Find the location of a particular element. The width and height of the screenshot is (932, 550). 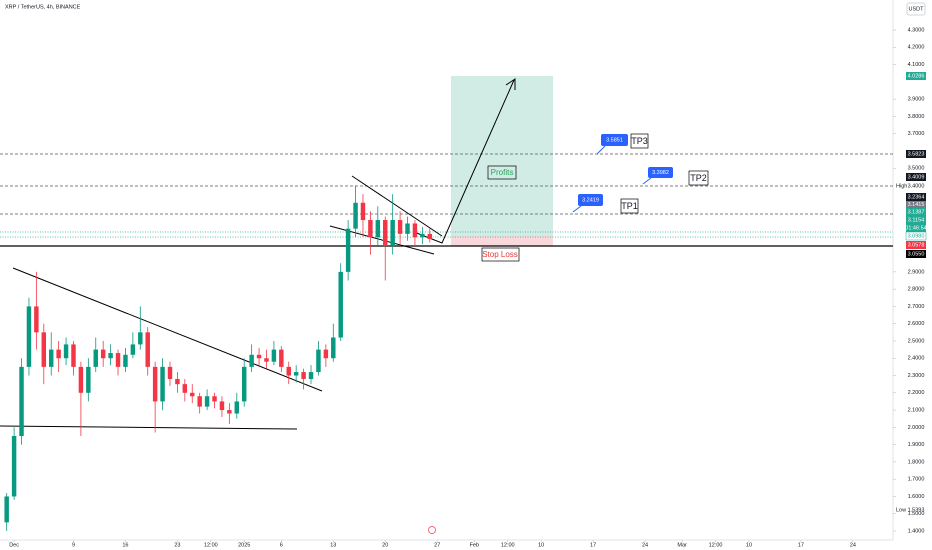

currency-button is located at coordinates (916, 9).